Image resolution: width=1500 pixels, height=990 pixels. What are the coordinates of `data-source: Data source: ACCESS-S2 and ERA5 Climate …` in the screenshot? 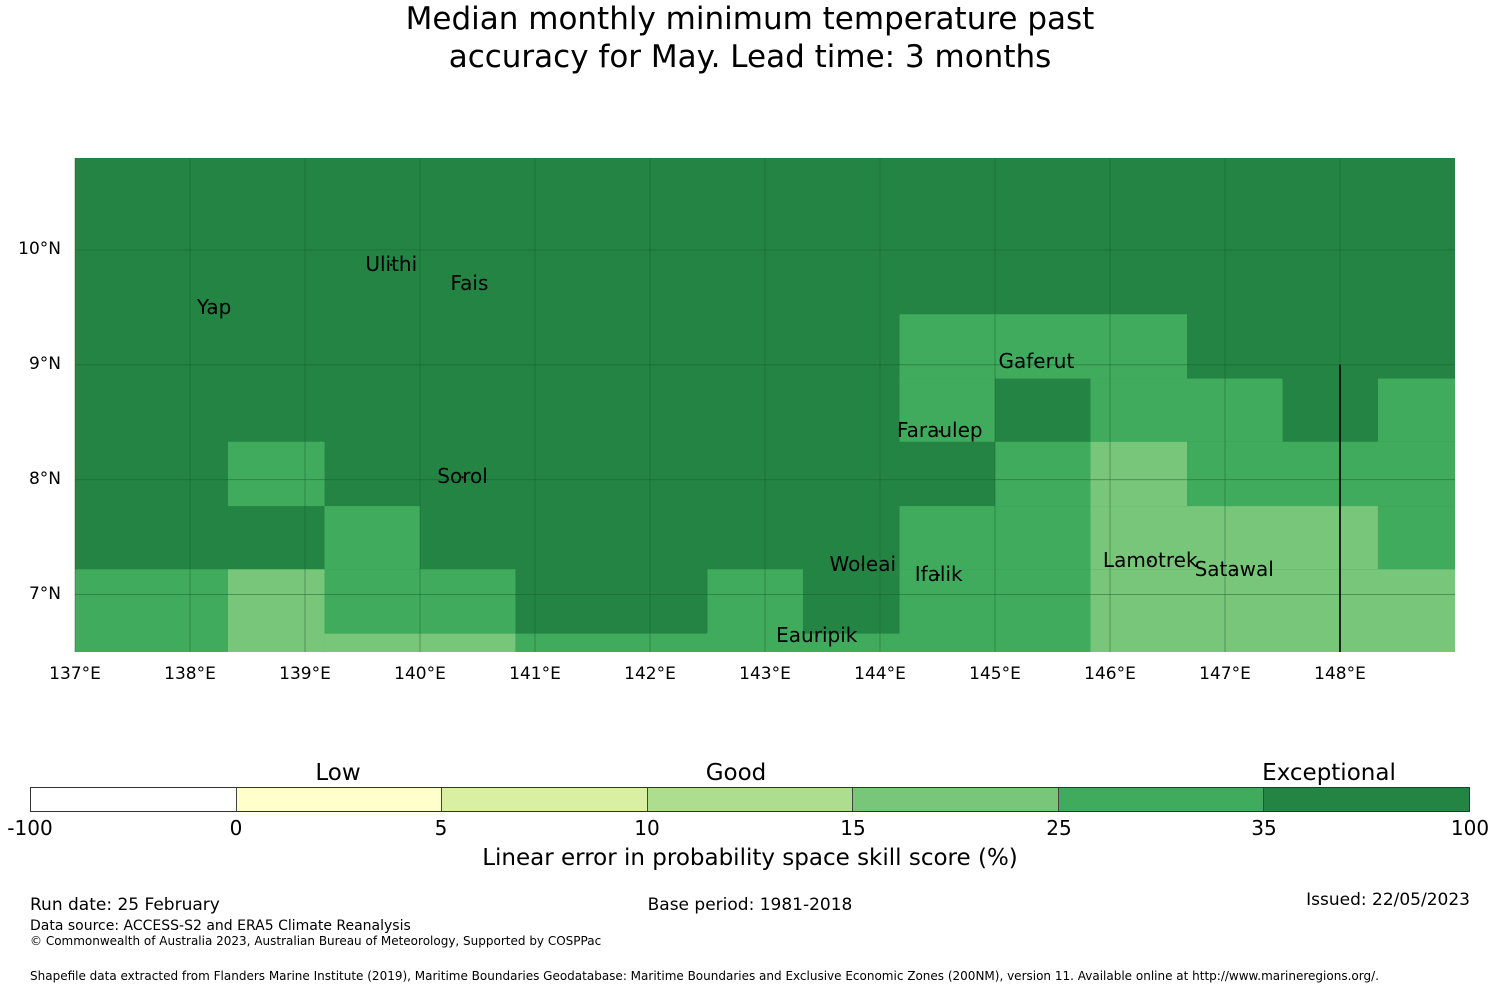 It's located at (220, 926).